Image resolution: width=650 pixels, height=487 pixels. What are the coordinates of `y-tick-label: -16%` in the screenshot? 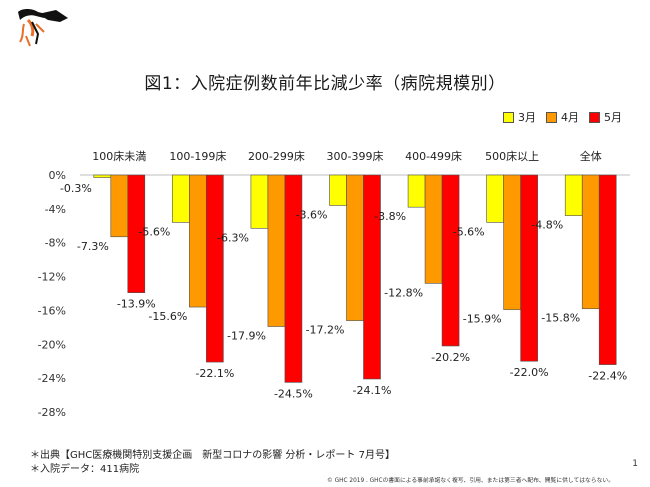 It's located at (52, 310).